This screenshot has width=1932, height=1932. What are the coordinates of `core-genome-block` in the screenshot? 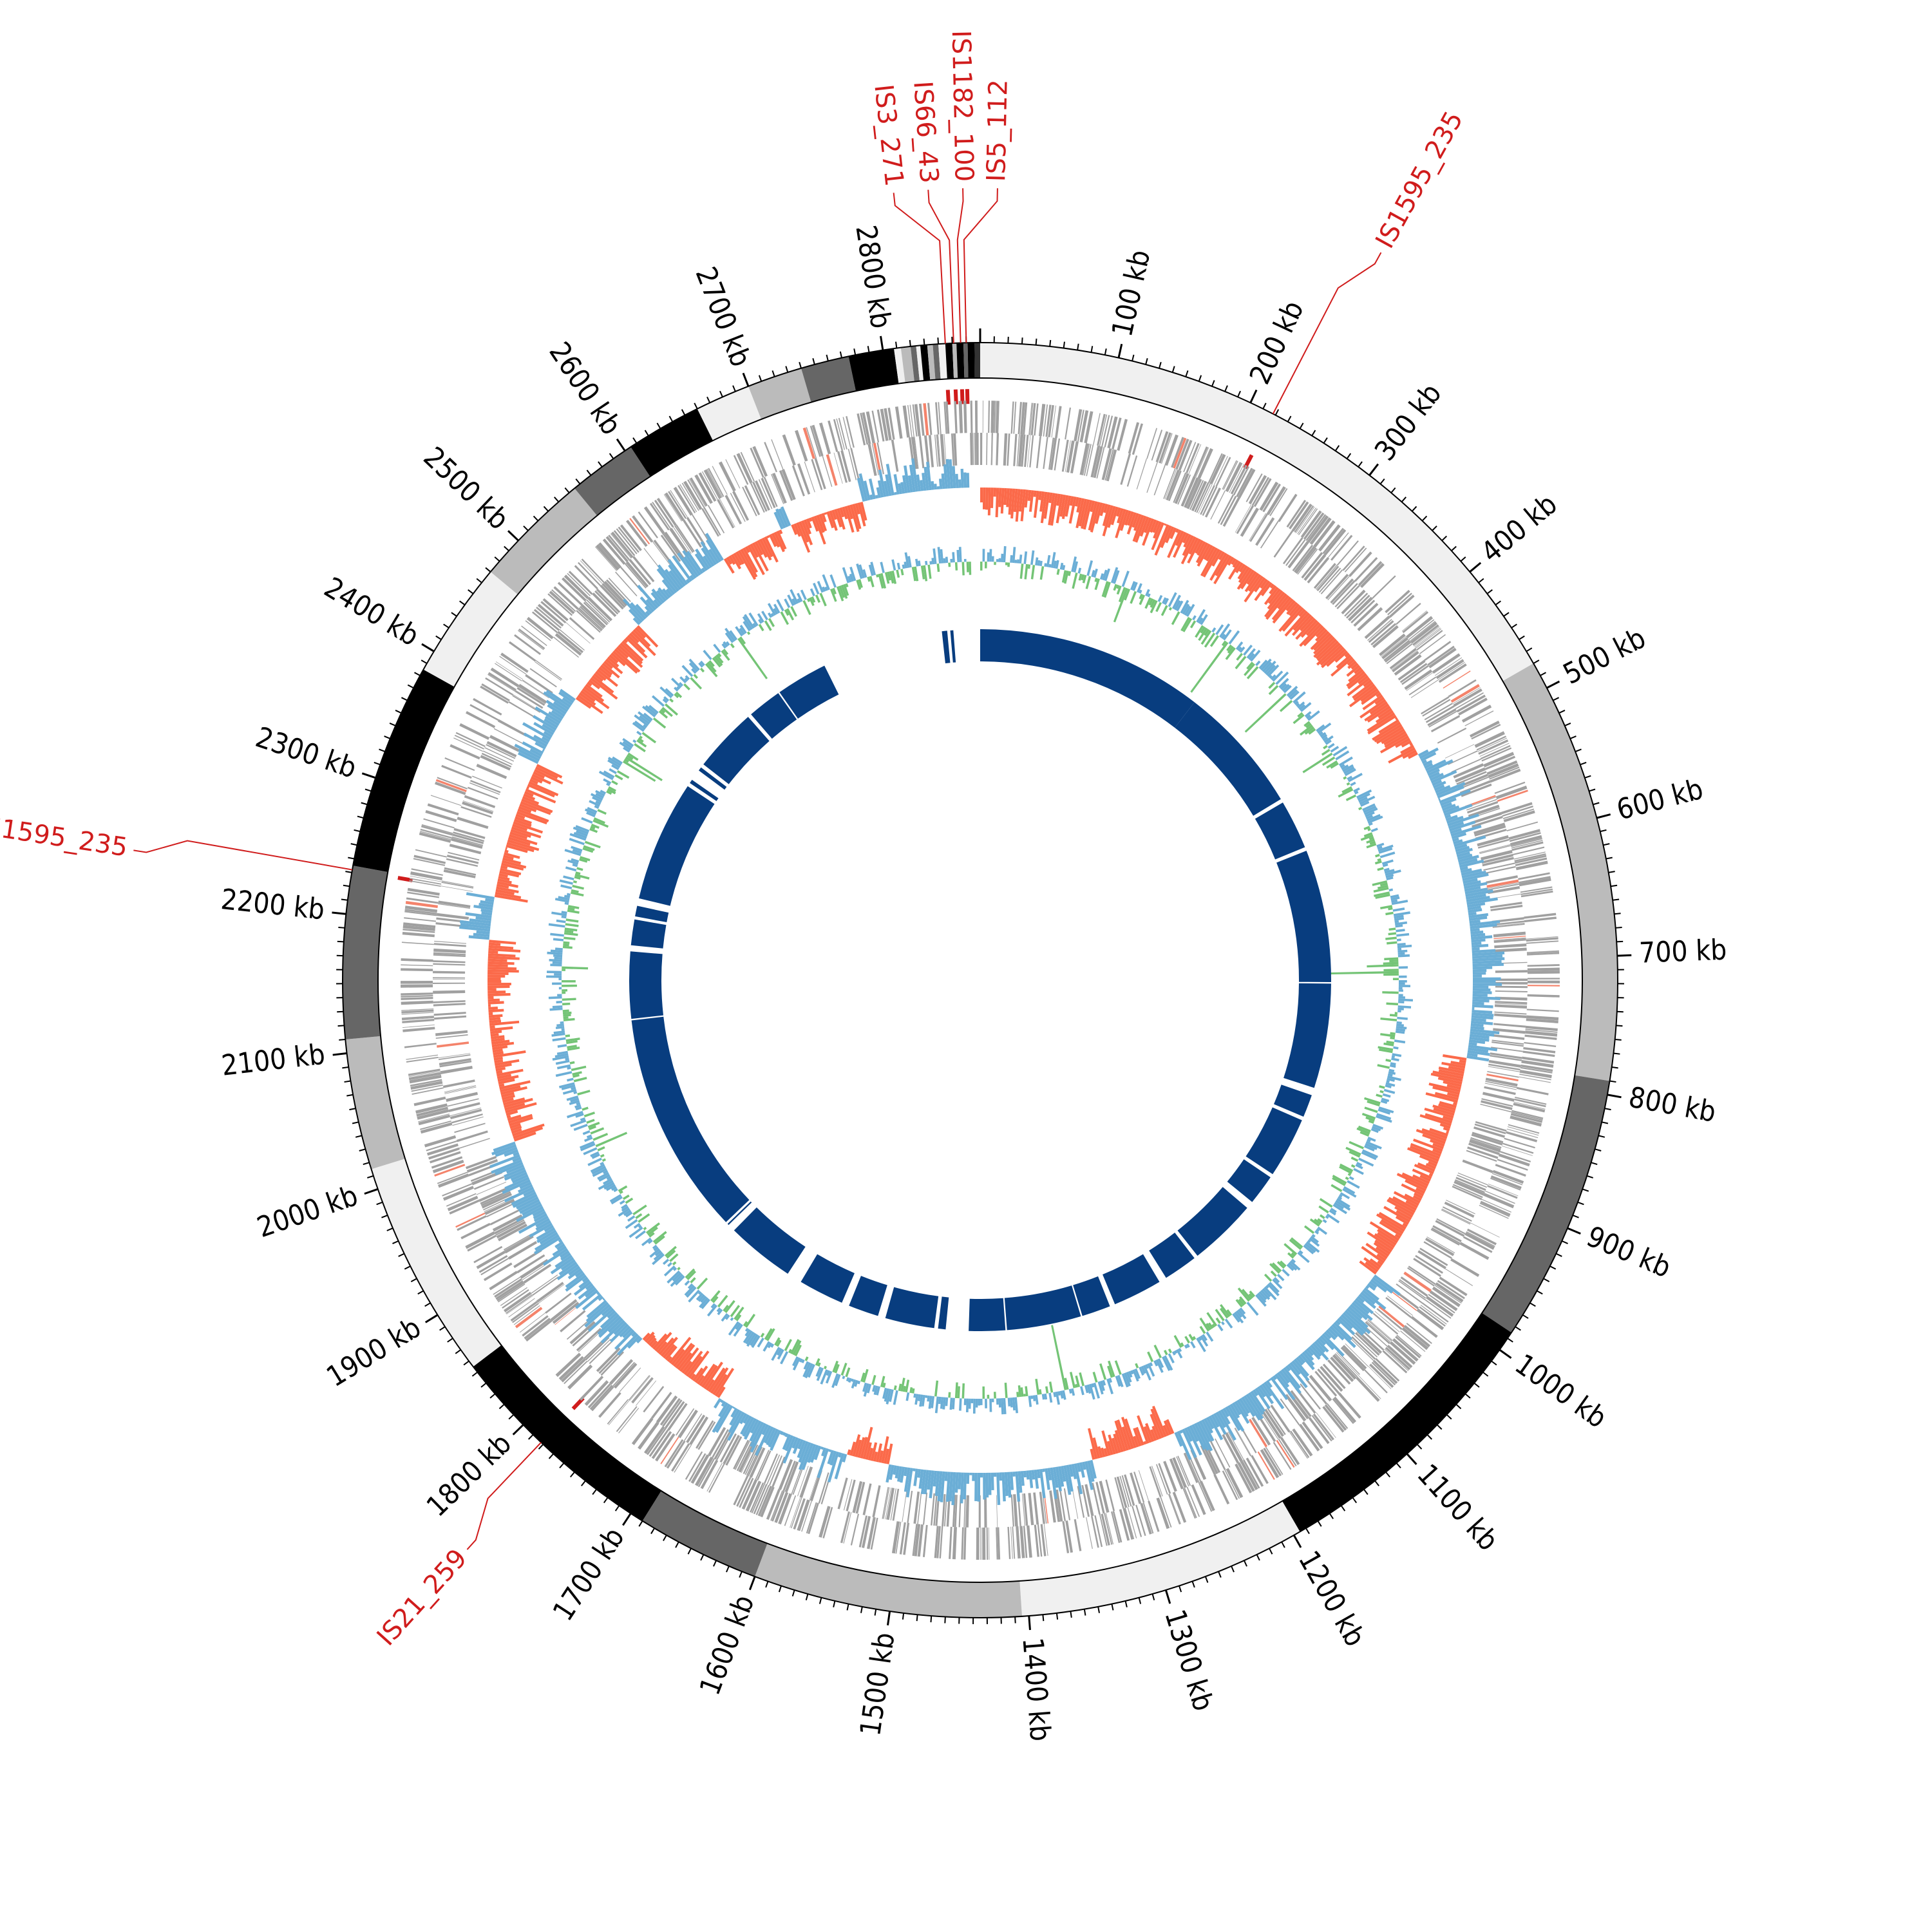 It's located at (1042, 1308).